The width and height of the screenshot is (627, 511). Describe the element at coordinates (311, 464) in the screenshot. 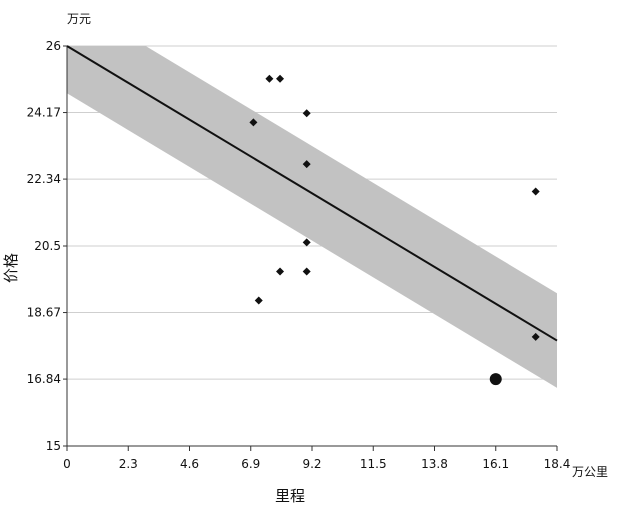

I see `x-tick-label: 9.2` at that location.